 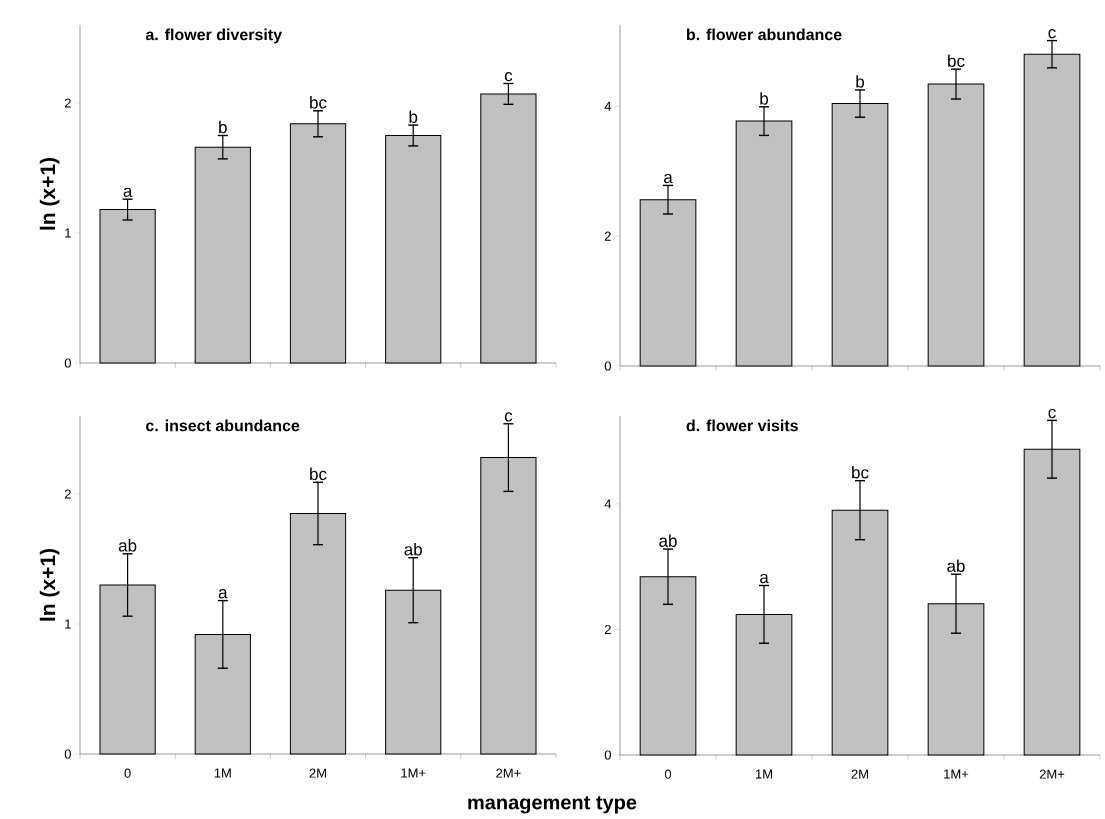 I want to click on x-axis-title: management type, so click(x=552, y=805).